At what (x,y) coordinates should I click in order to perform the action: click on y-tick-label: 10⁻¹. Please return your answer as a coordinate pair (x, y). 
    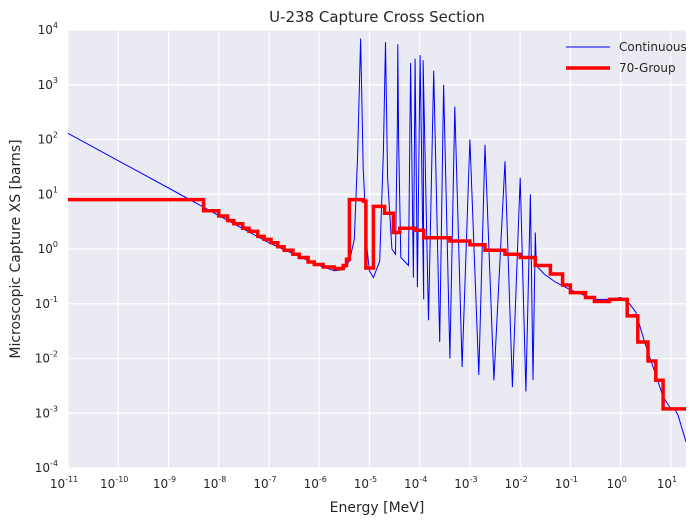
    Looking at the image, I should click on (46, 303).